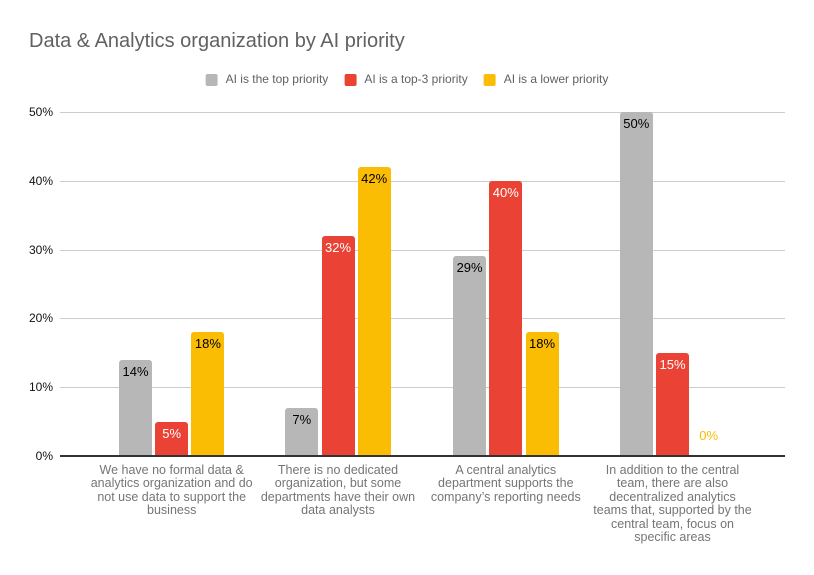 This screenshot has height=575, width=814. Describe the element at coordinates (277, 79) in the screenshot. I see `legend-label: AI is the top priority` at that location.